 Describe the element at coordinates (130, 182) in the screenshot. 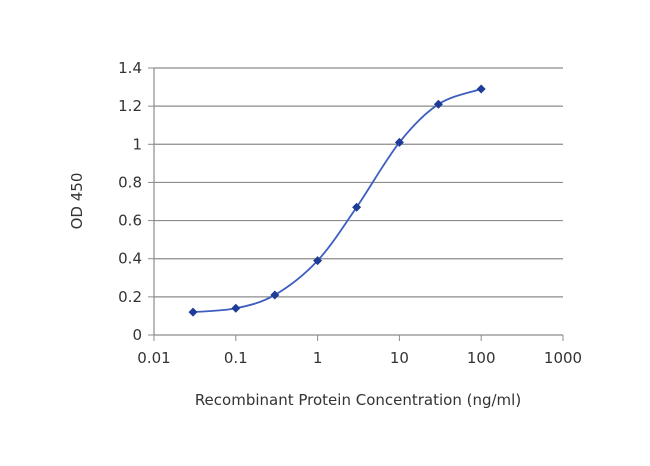

I see `y-tick-label: 0.8` at that location.